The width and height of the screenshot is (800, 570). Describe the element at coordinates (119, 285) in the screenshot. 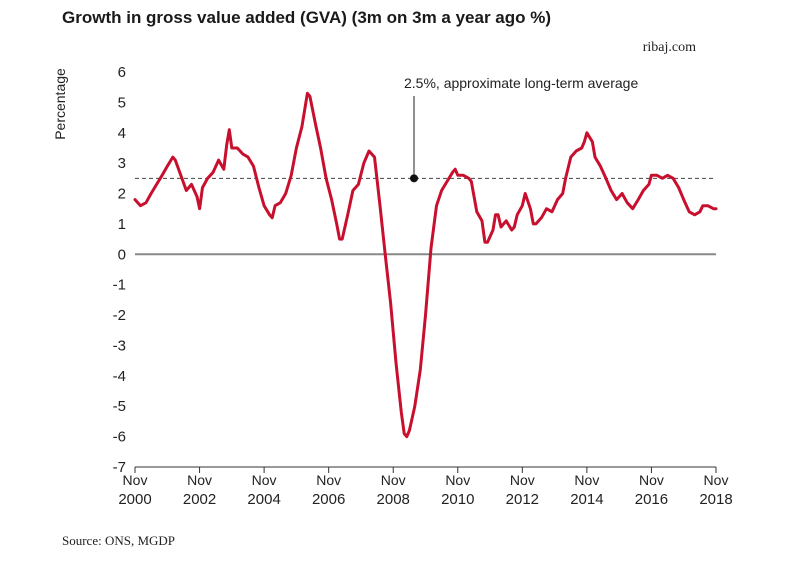

I see `y-tick-label: -1` at that location.